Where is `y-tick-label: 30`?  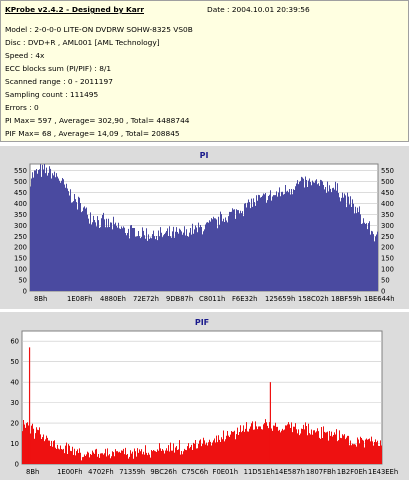
y-tick-label: 30 is located at coordinates (14, 403).